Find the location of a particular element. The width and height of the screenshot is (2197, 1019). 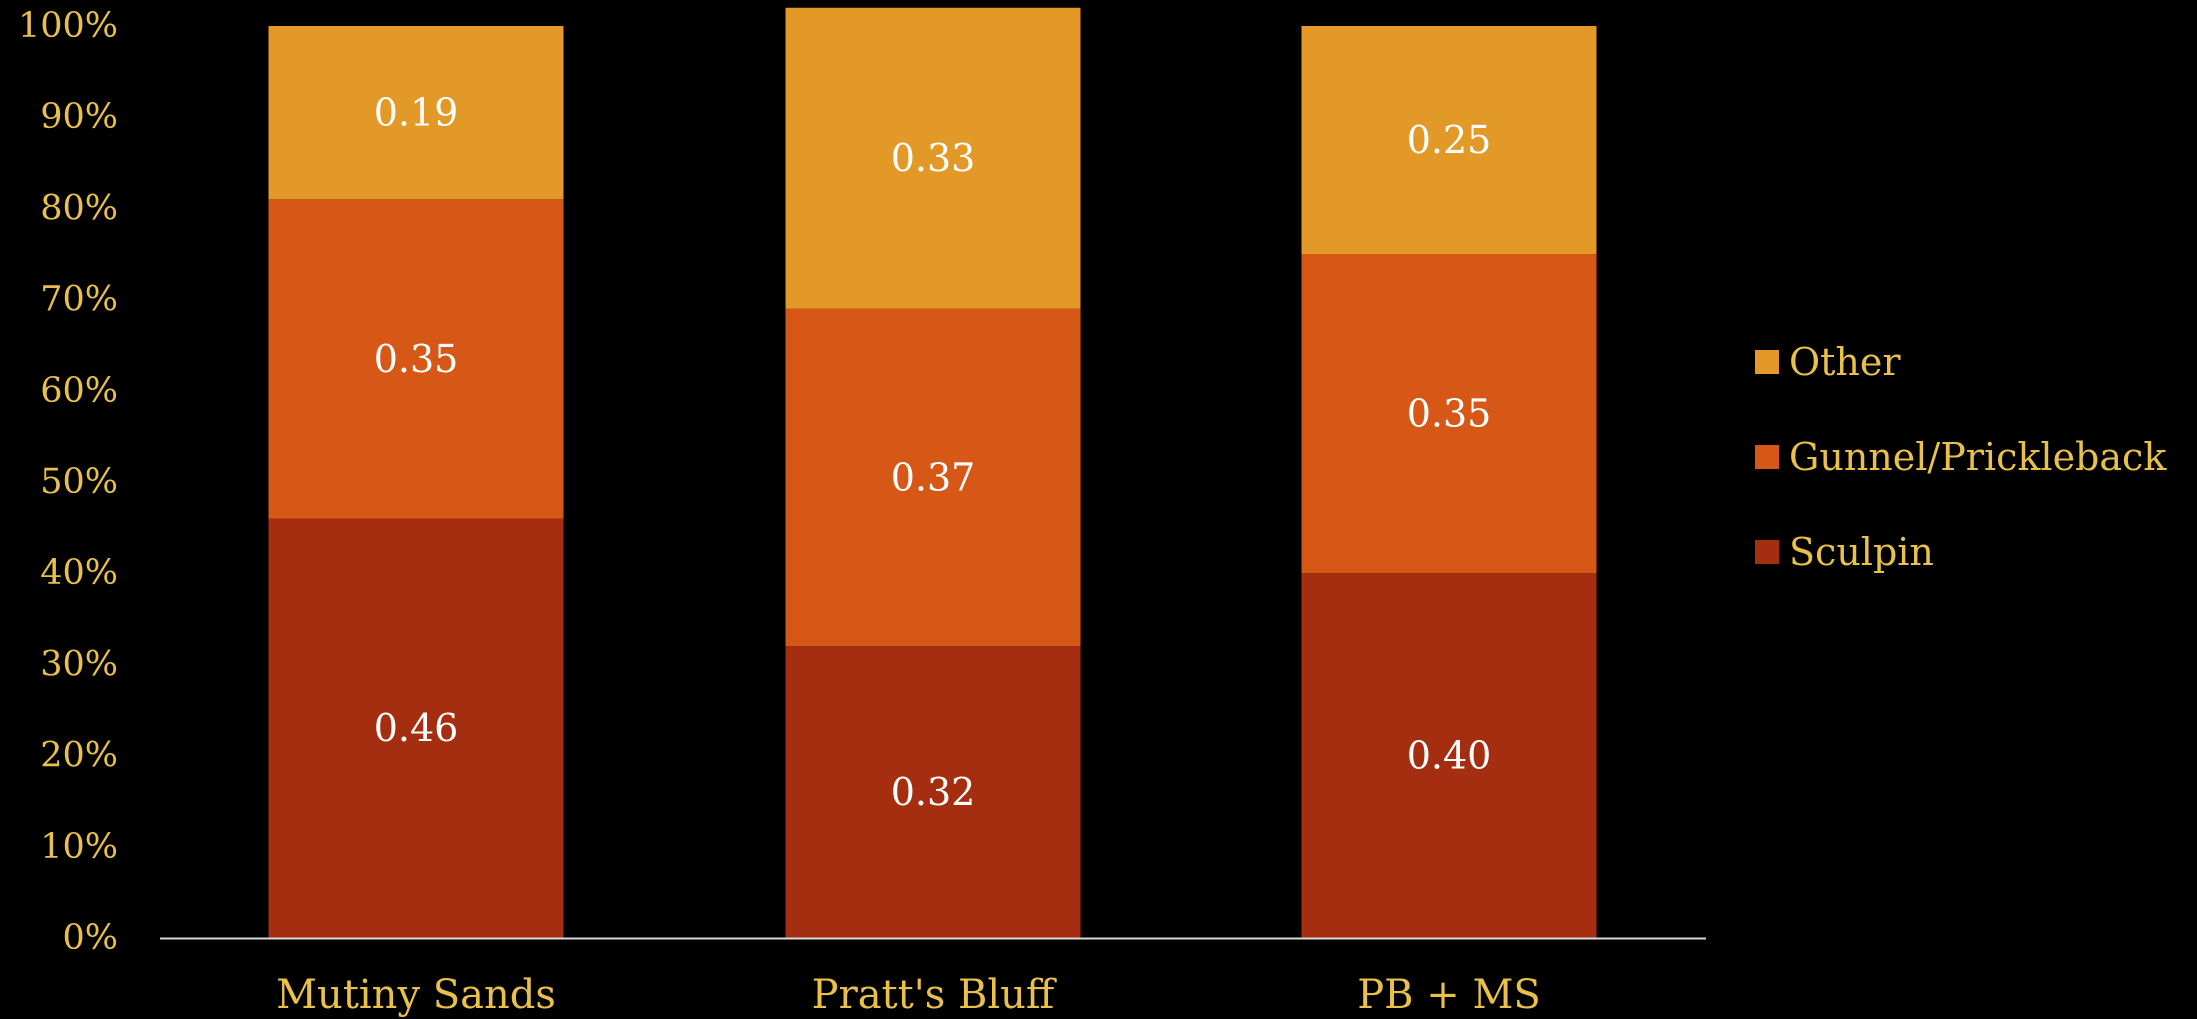

y-axis-ticks: 0% 10% 20% 30% 40% 50% 60% 70% 80% 90% 100% is located at coordinates (68, 482).